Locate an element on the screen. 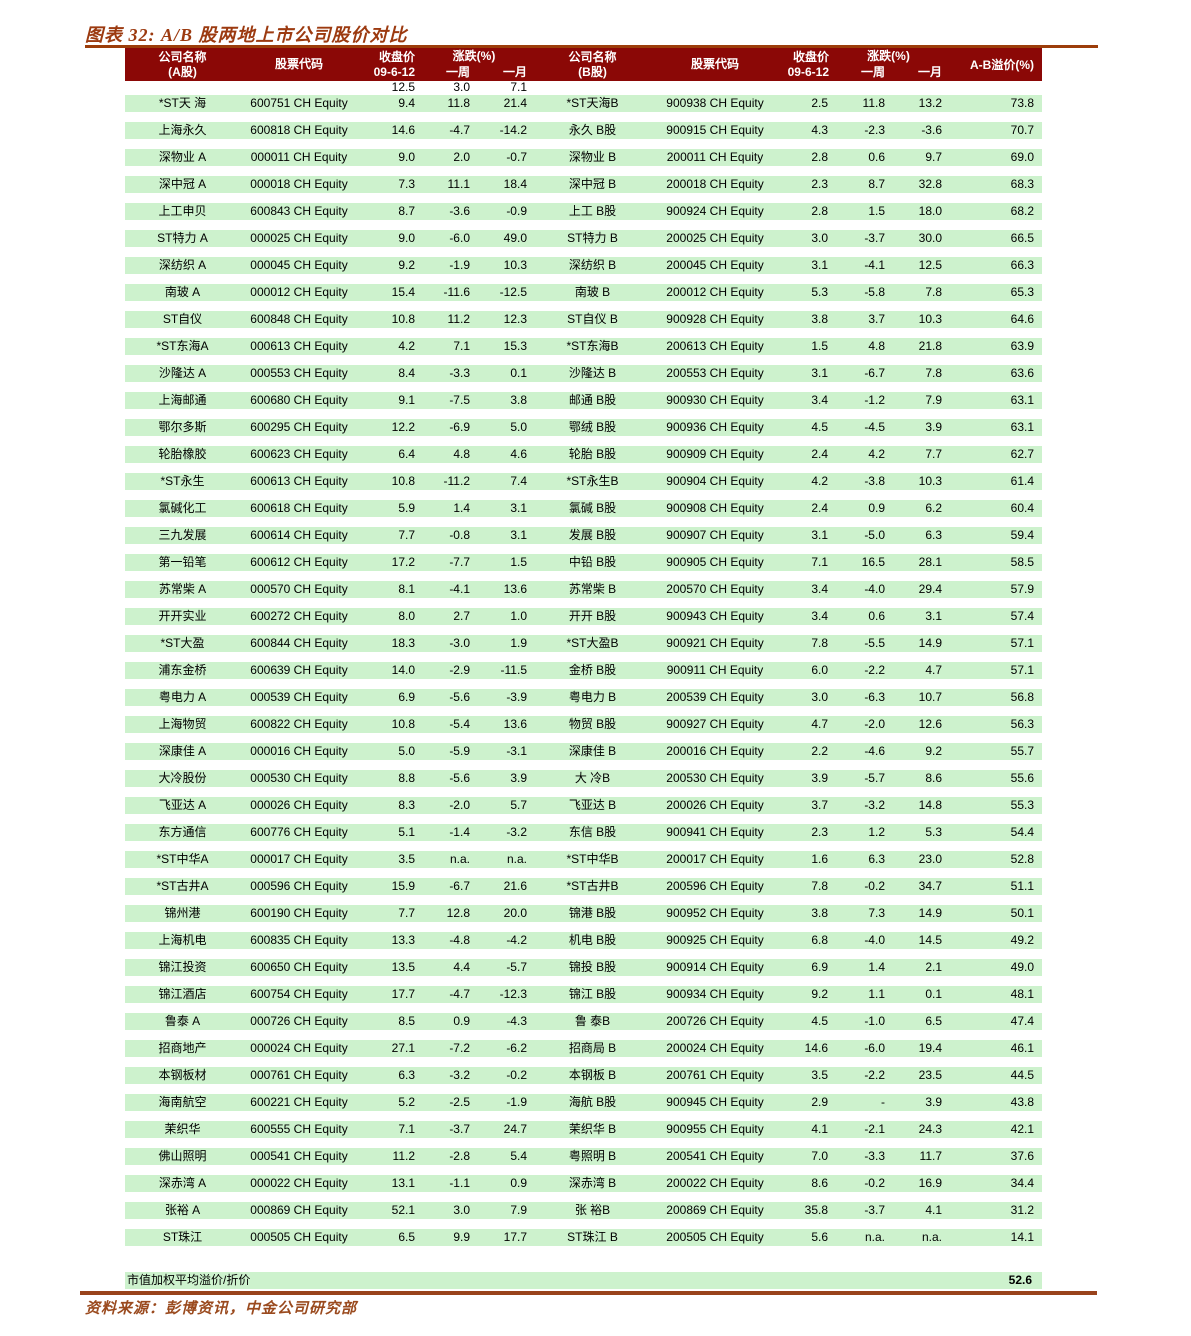 Image resolution: width=1191 pixels, height=1336 pixels. cell-month-a: n.a. is located at coordinates (516, 859).